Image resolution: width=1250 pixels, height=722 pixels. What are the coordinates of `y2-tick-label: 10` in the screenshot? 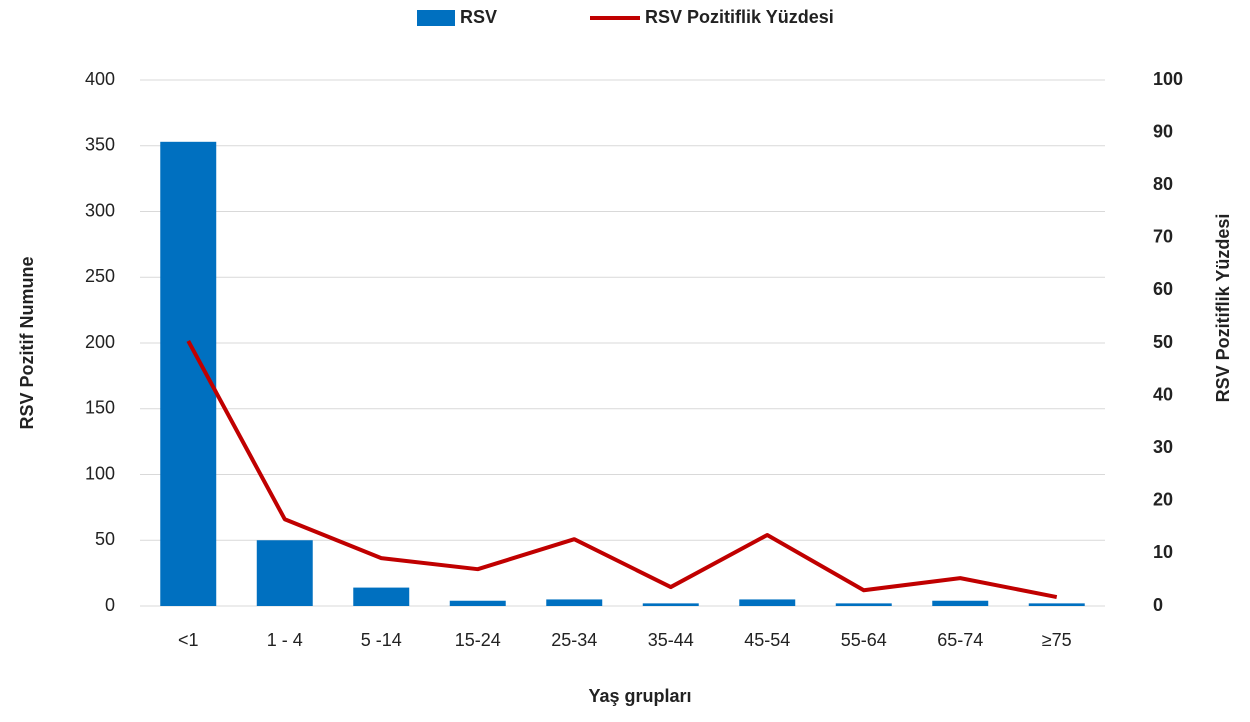 It's located at (1163, 552).